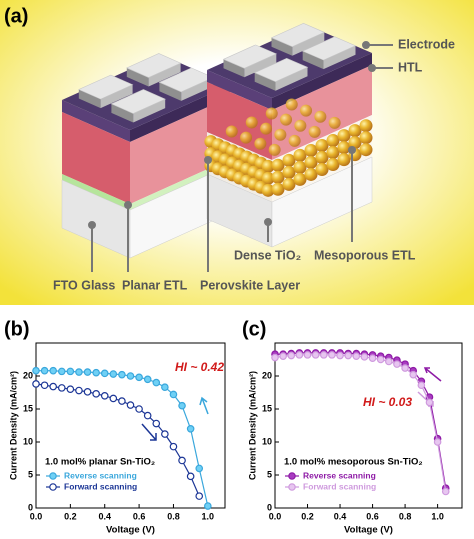  Describe the element at coordinates (84, 285) in the screenshot. I see `label-fto: FTO Glass` at that location.